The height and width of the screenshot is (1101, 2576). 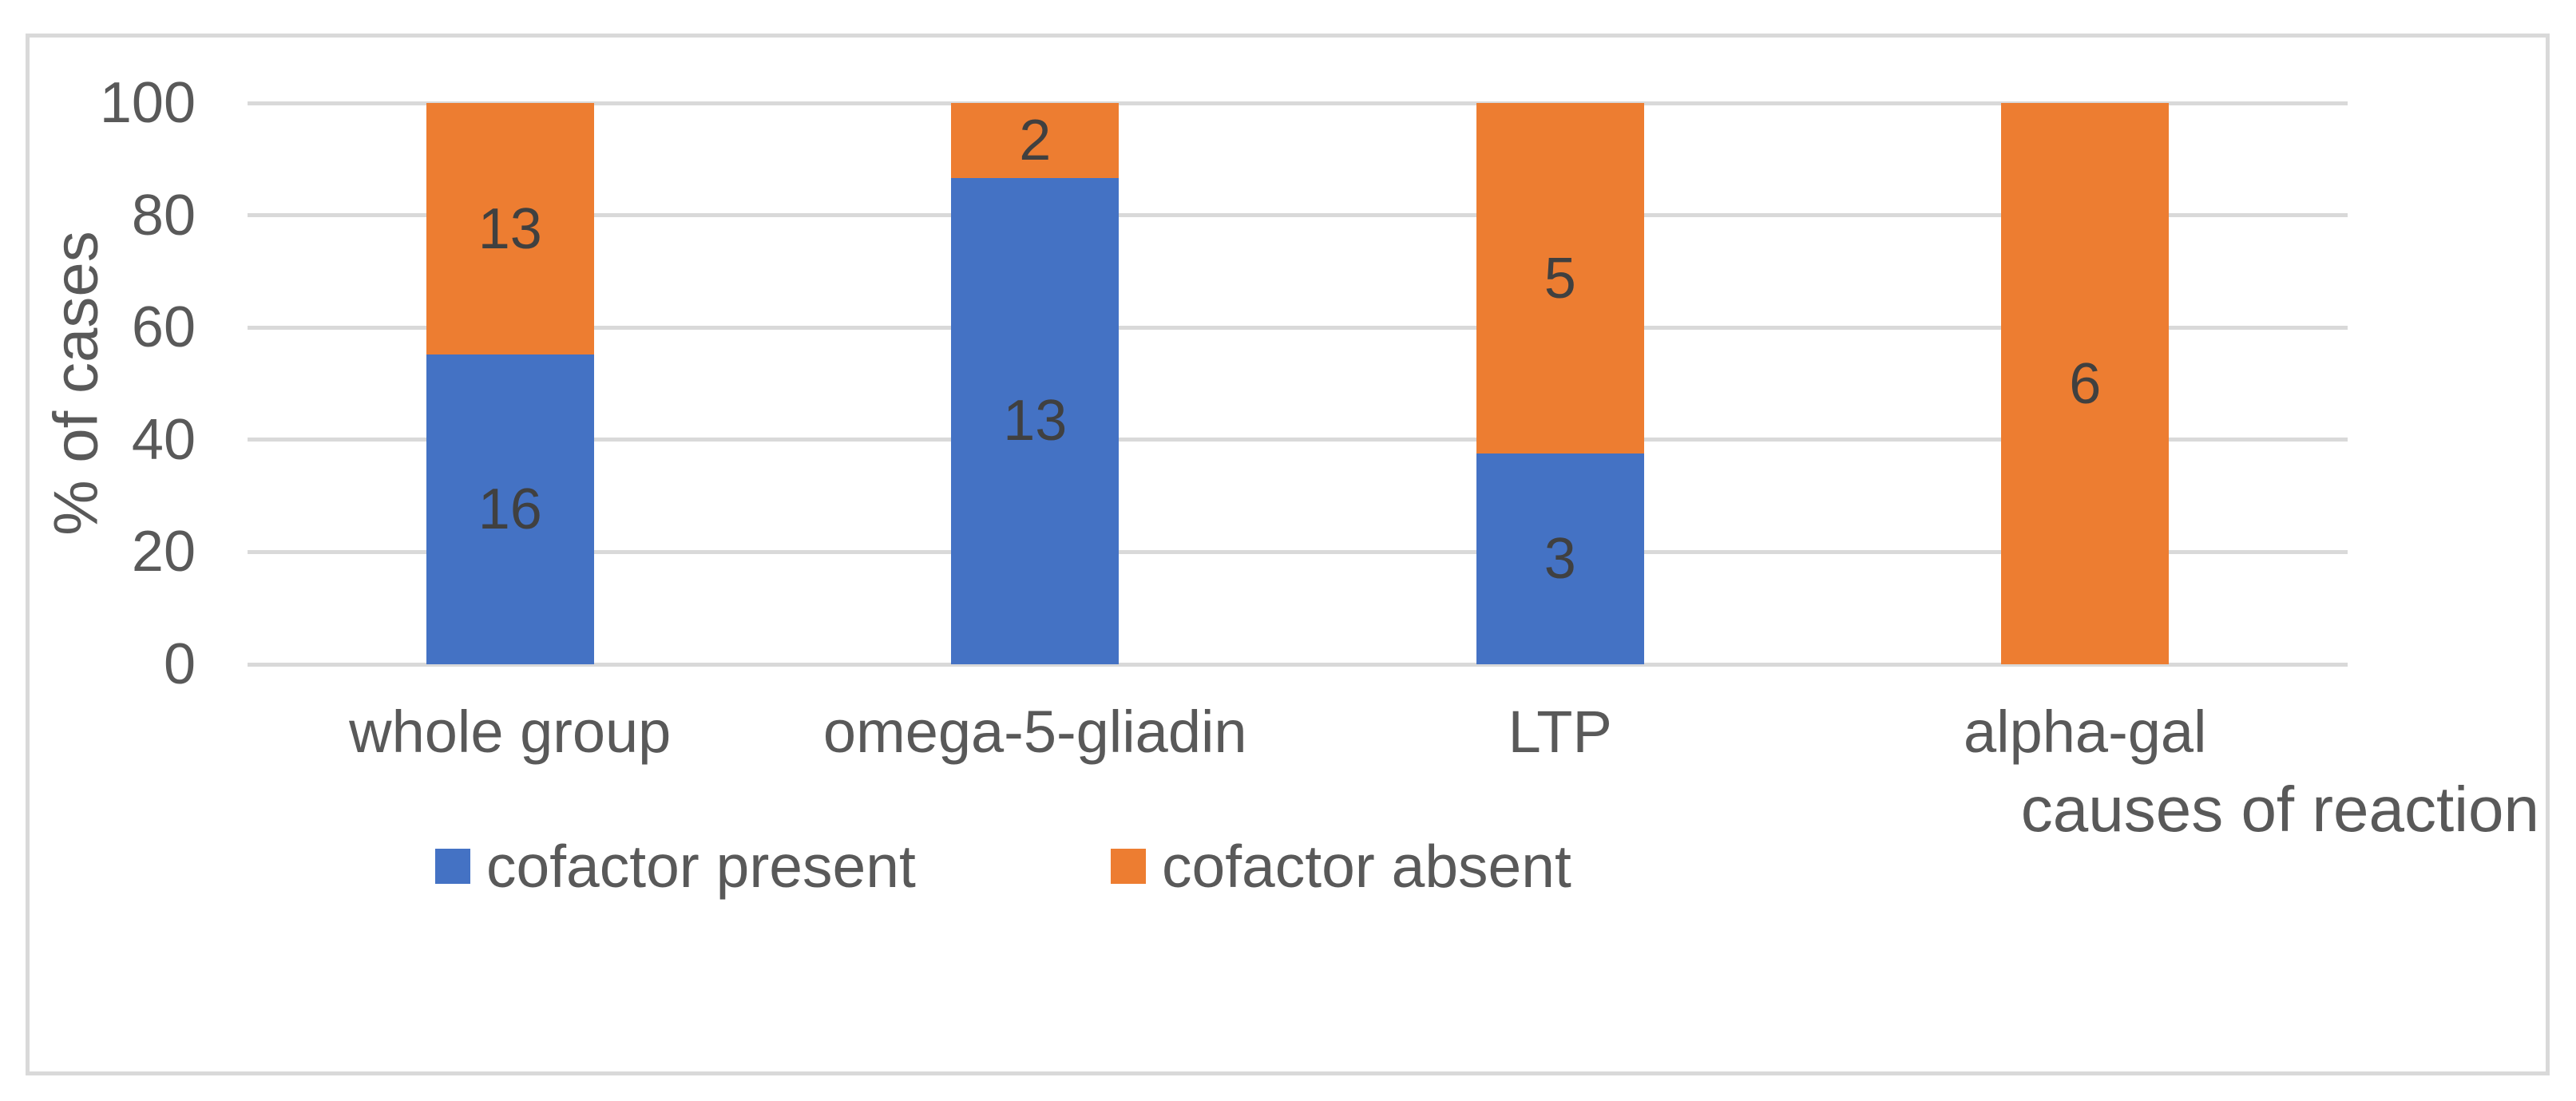 What do you see at coordinates (2279, 809) in the screenshot?
I see `x-axis-title: causes of reaction` at bounding box center [2279, 809].